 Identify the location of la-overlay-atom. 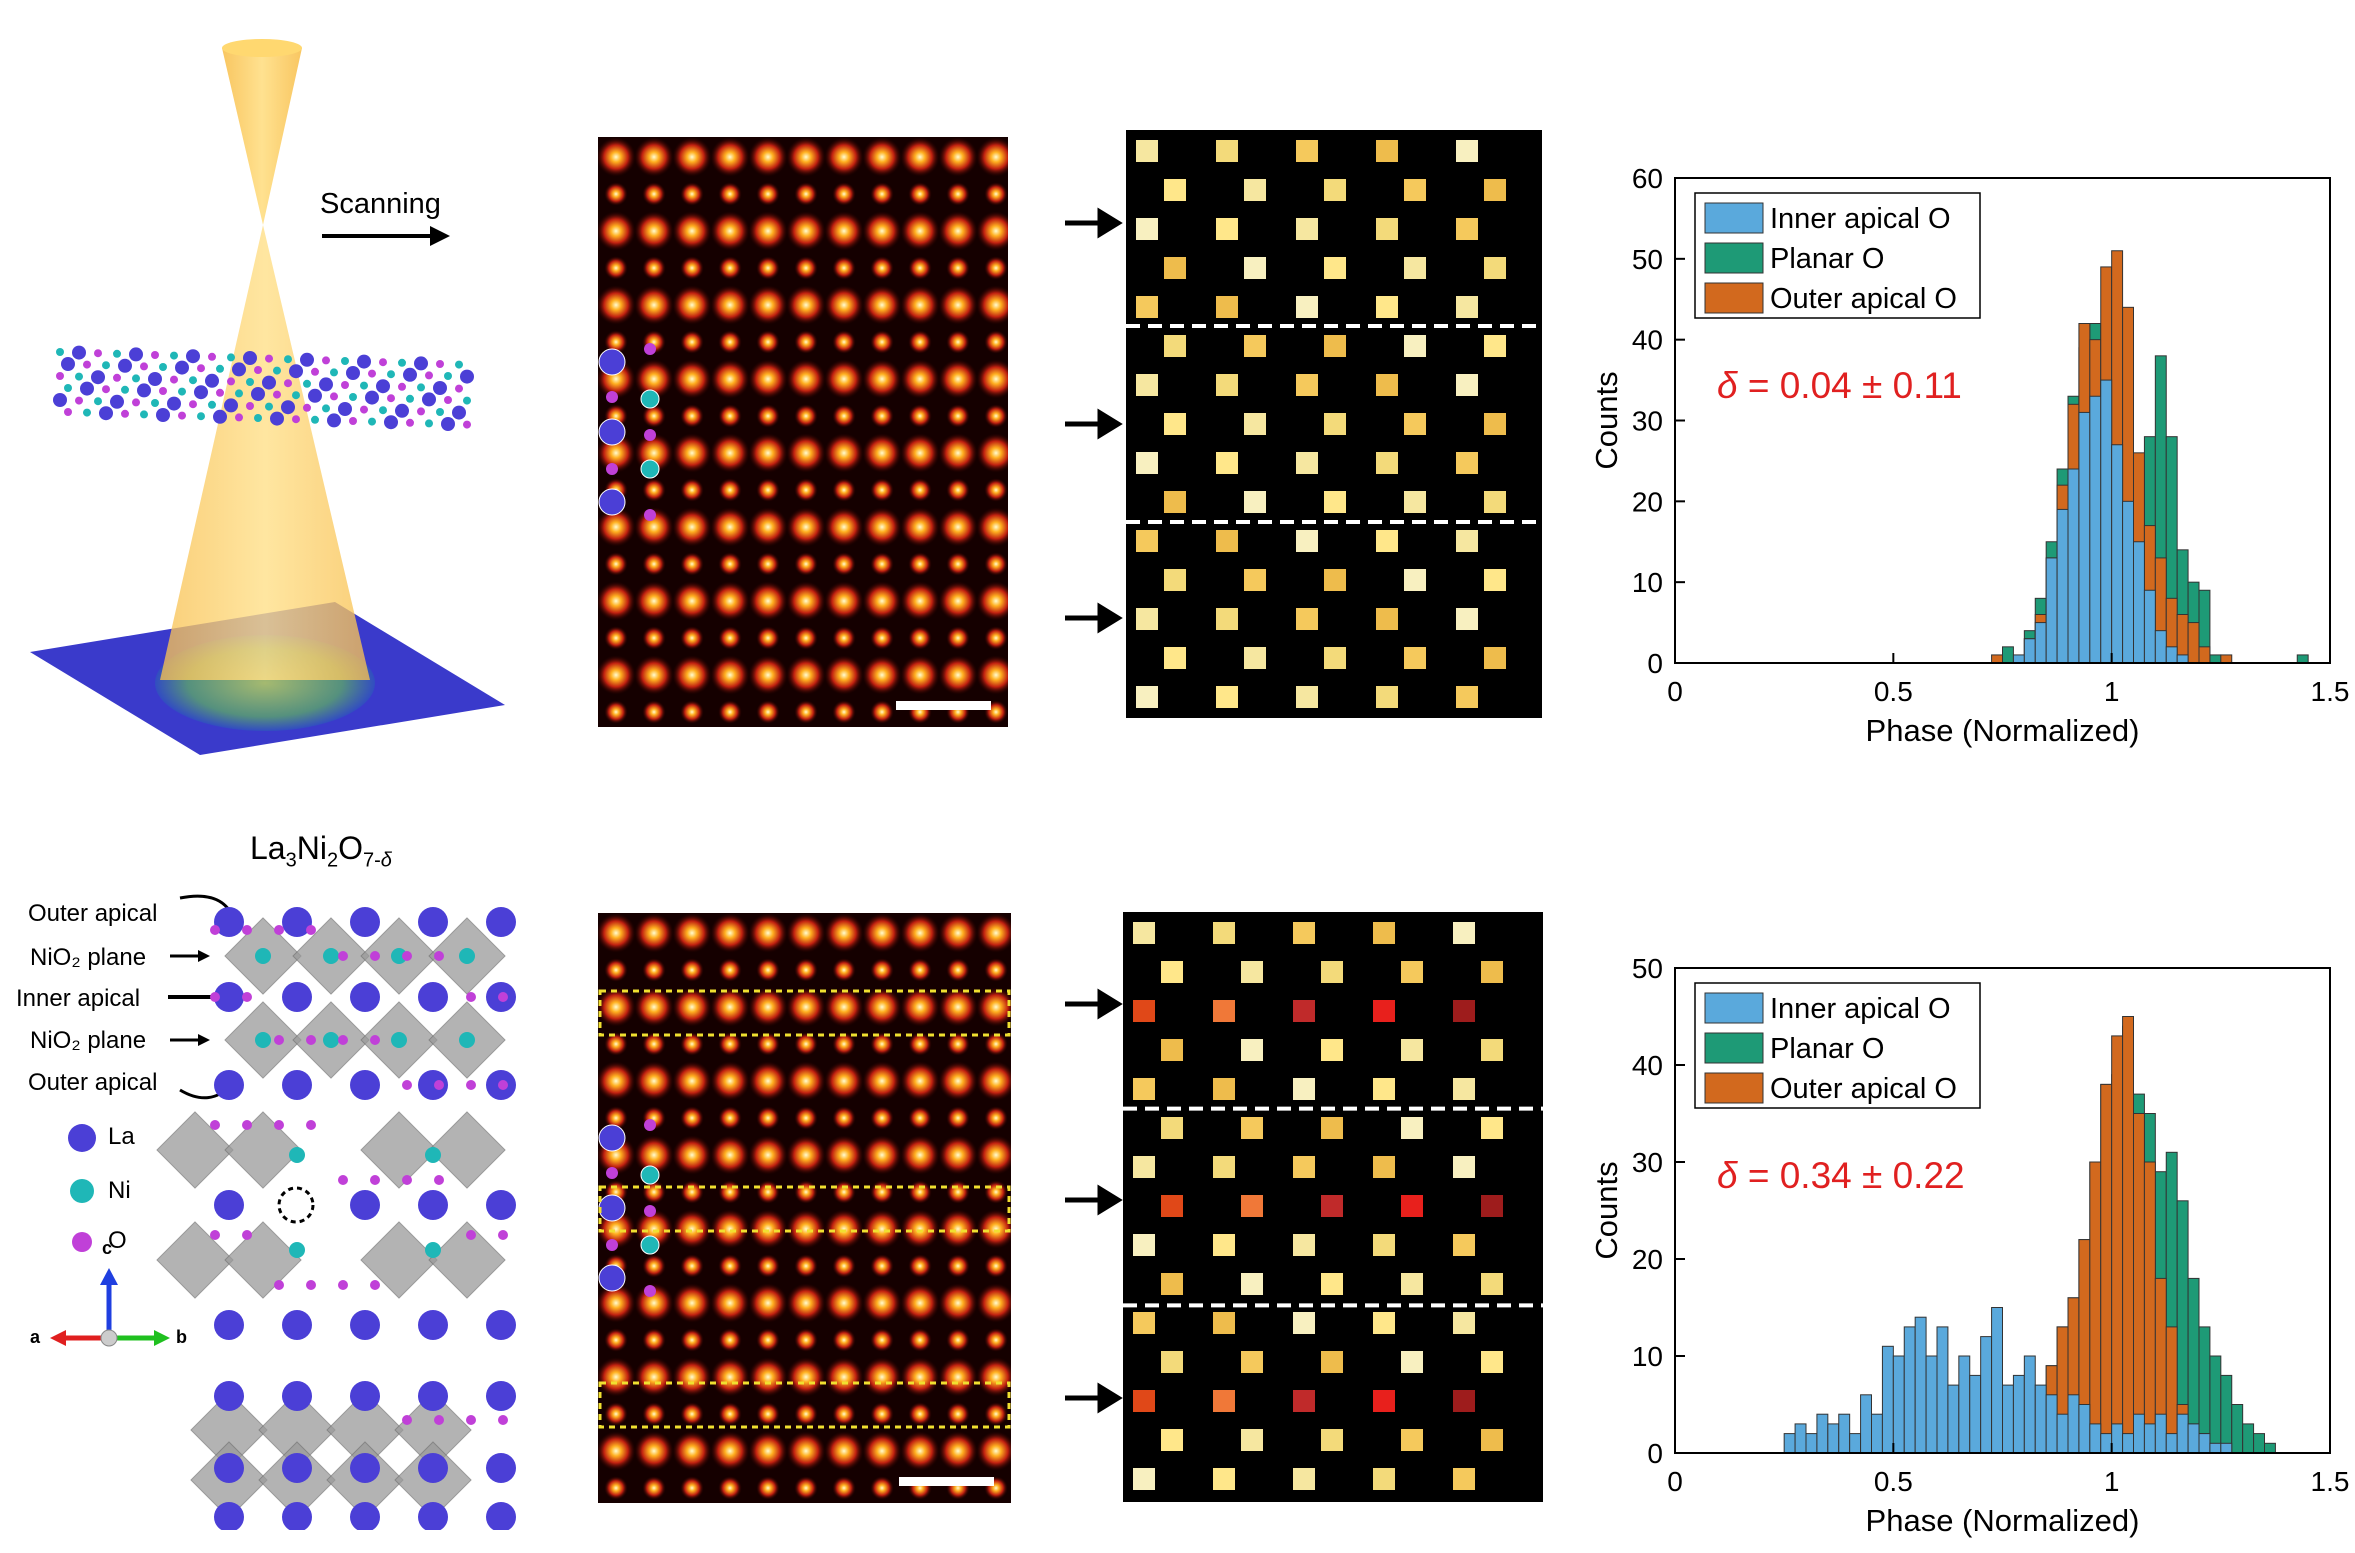
(612, 432).